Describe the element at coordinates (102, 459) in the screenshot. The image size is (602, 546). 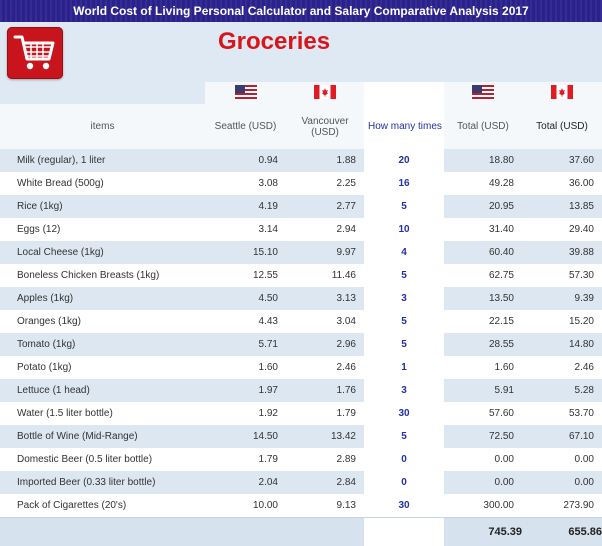
I see `item-name: Domestic Beer (0.5 liter bottle)` at that location.